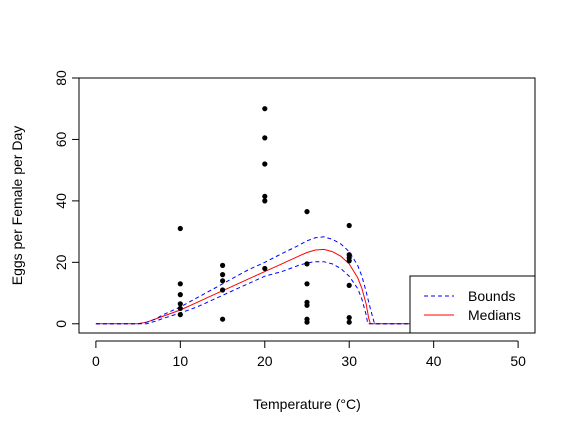 The width and height of the screenshot is (576, 432). I want to click on y-tick-label: 60, so click(61, 139).